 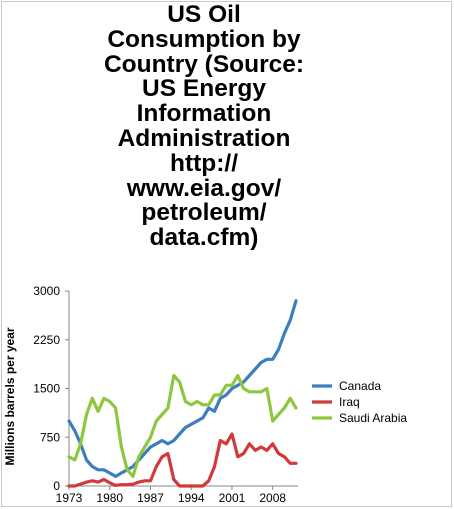 What do you see at coordinates (150, 498) in the screenshot?
I see `x-tick-label: 1987` at bounding box center [150, 498].